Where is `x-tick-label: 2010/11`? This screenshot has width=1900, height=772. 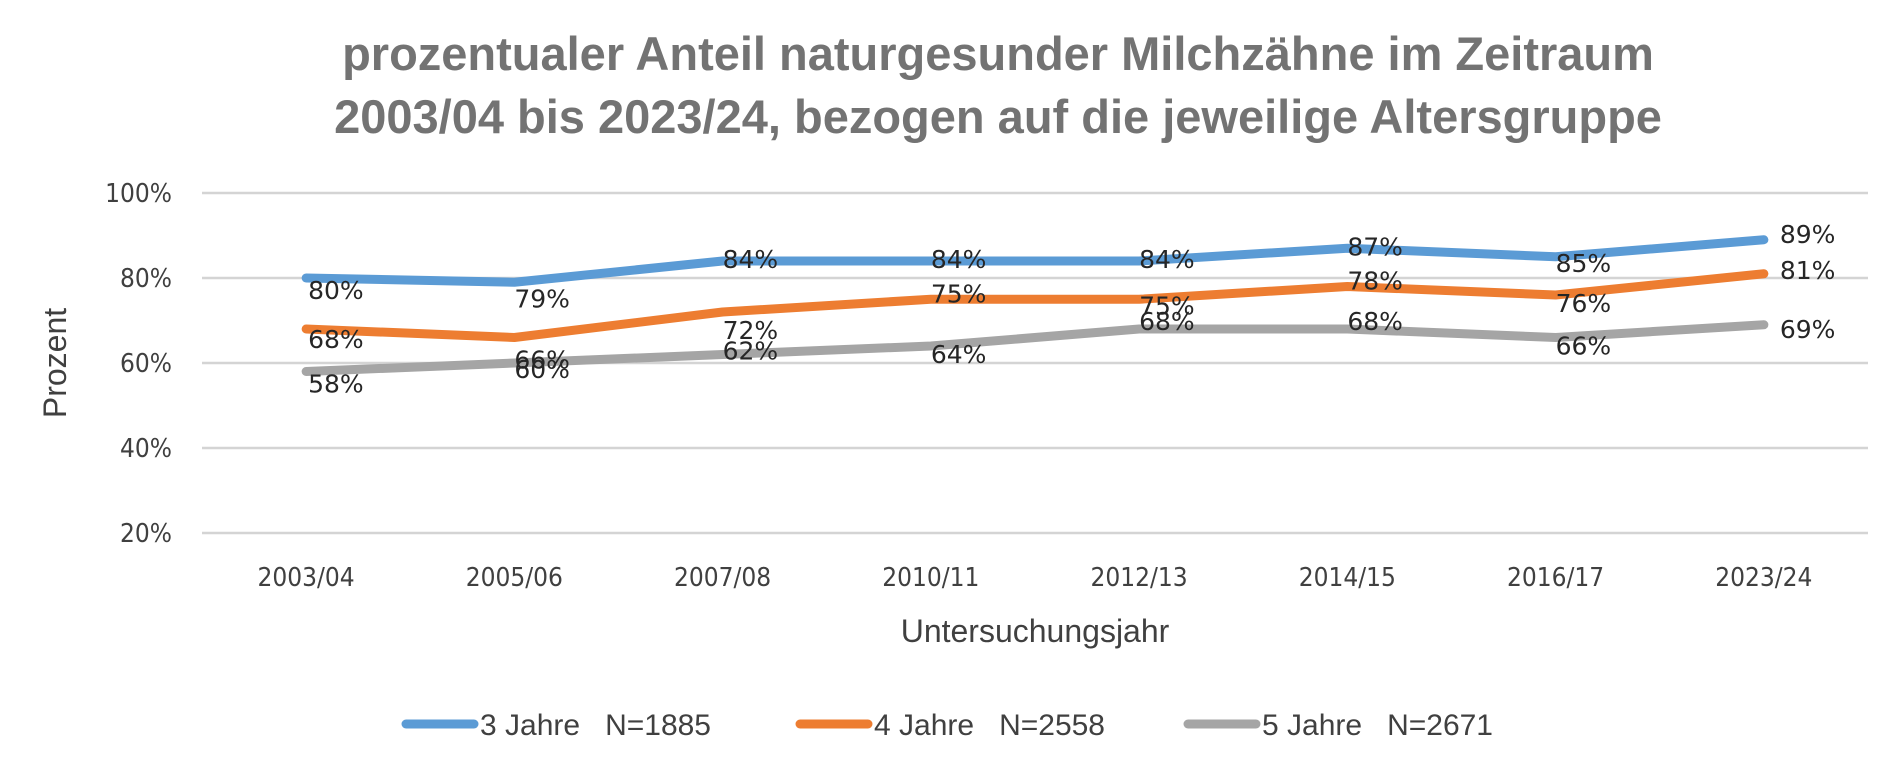
x-tick-label: 2010/11 is located at coordinates (930, 578).